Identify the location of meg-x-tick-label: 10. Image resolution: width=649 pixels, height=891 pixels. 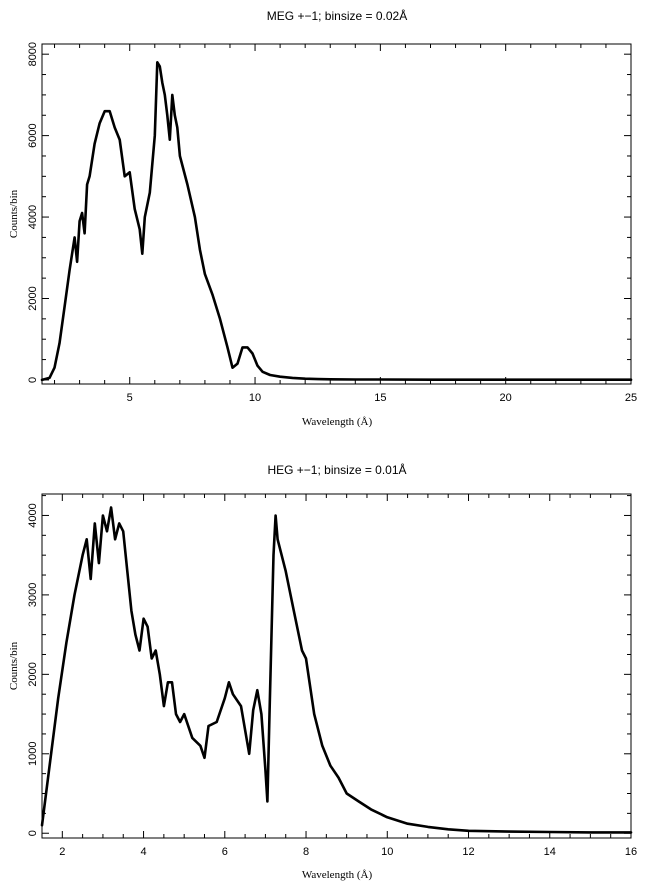
(255, 398).